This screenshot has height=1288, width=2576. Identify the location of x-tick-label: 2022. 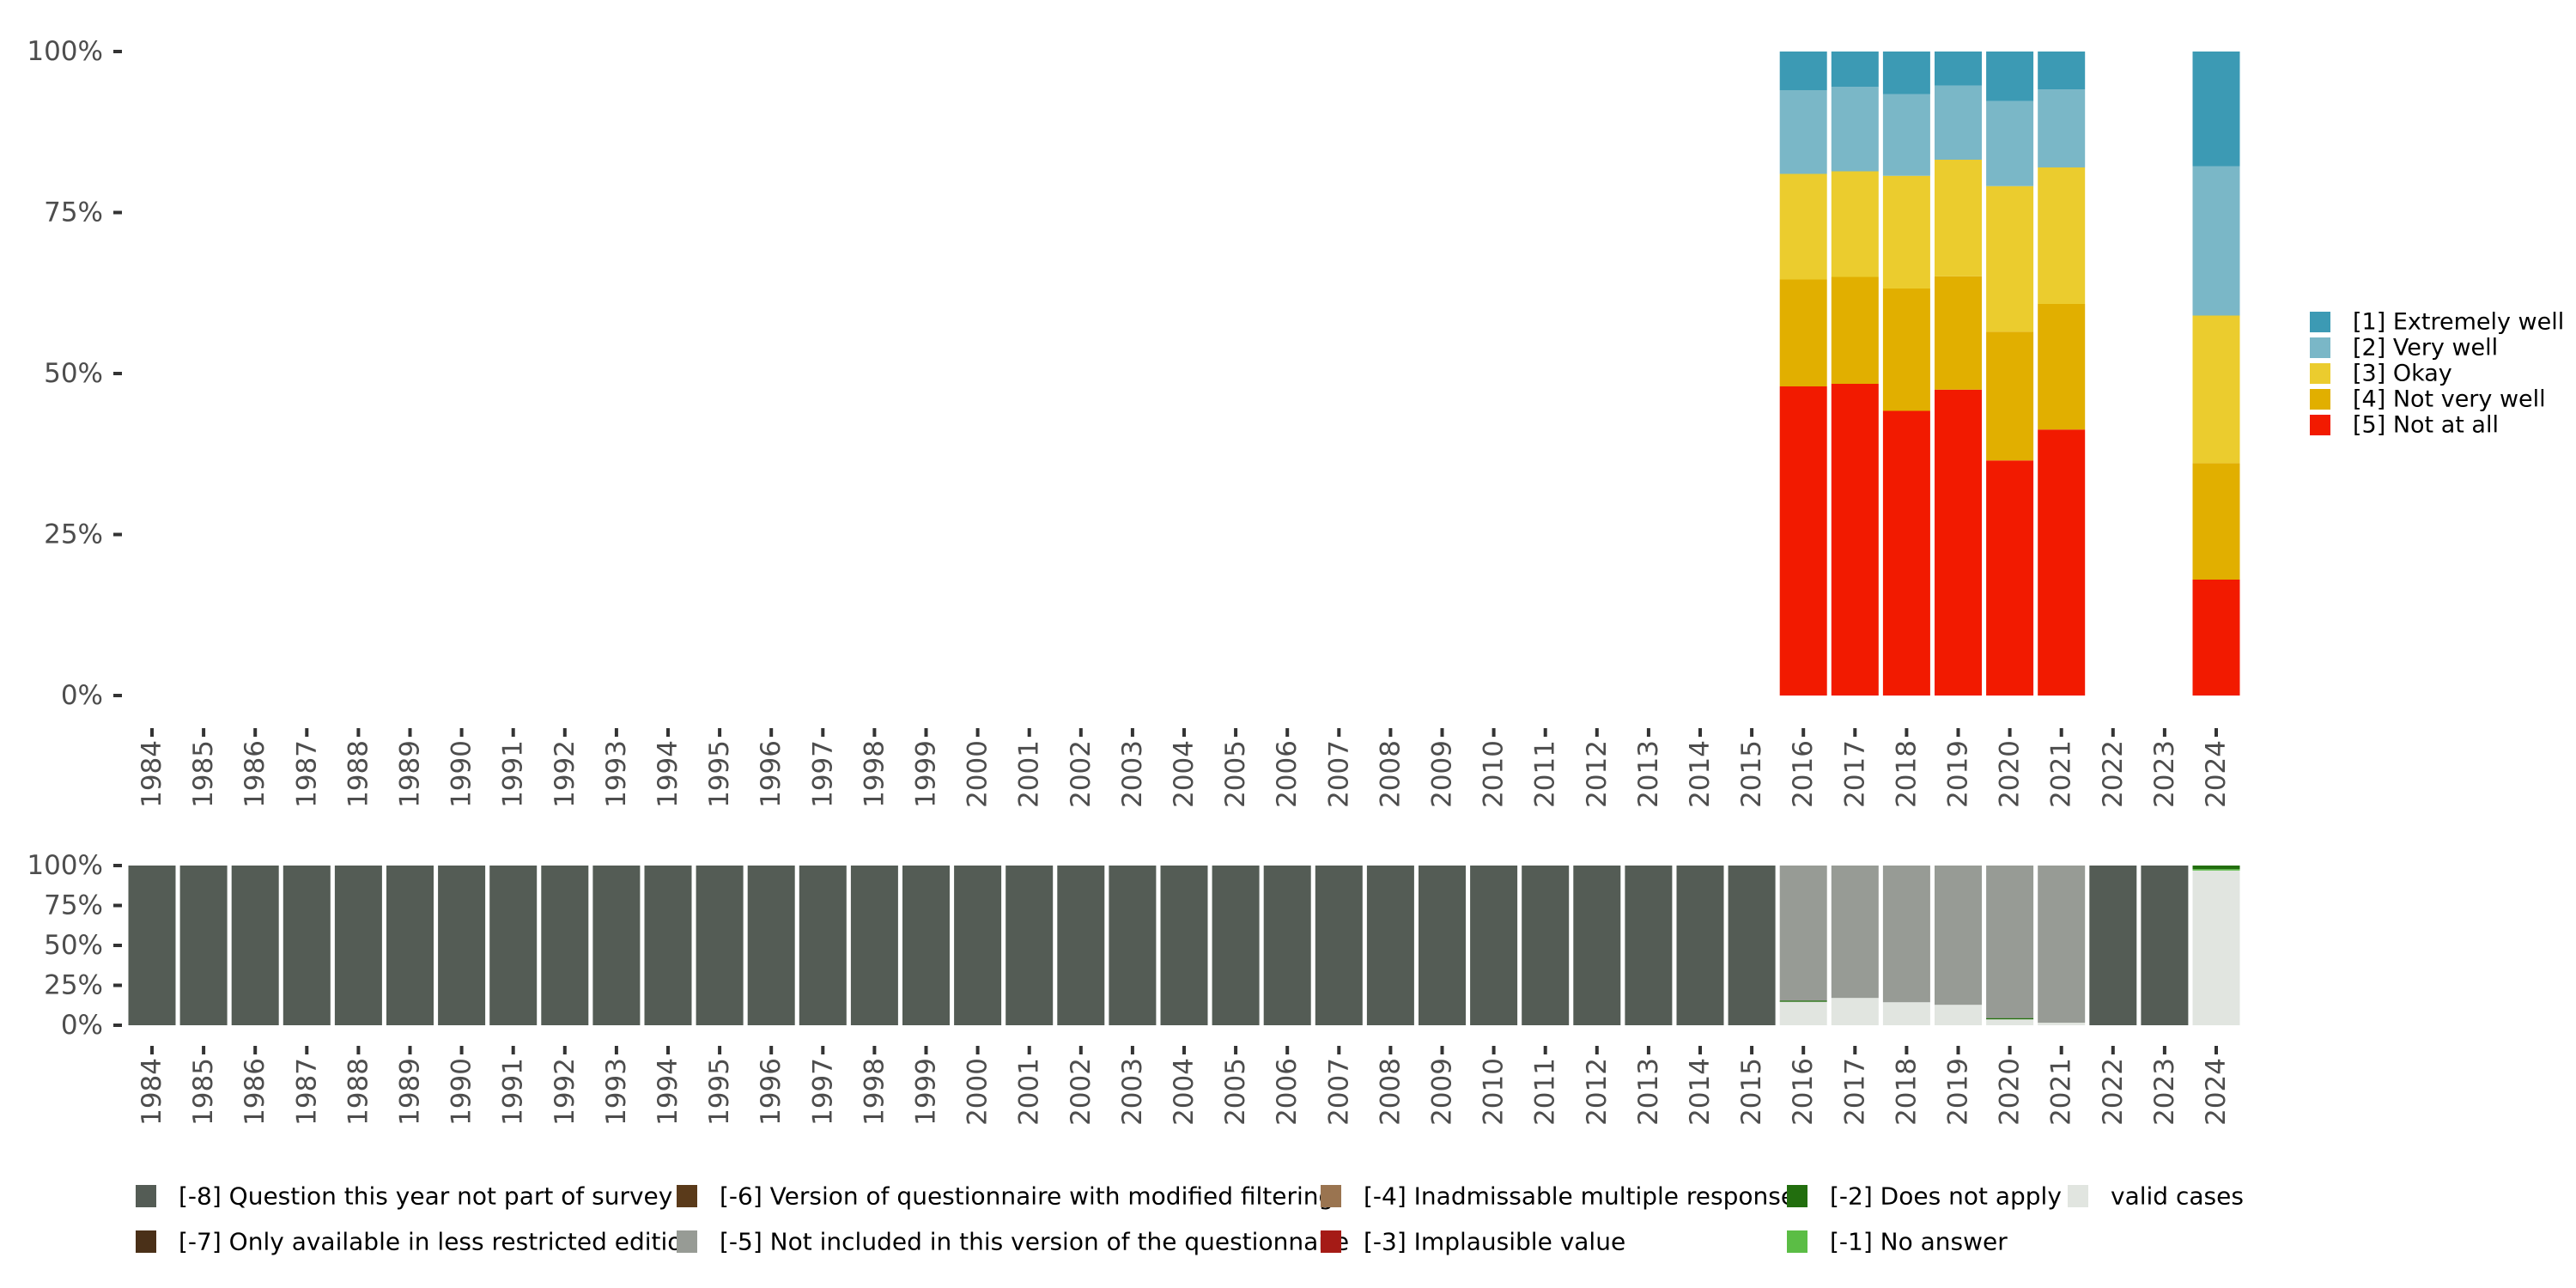
(2113, 774).